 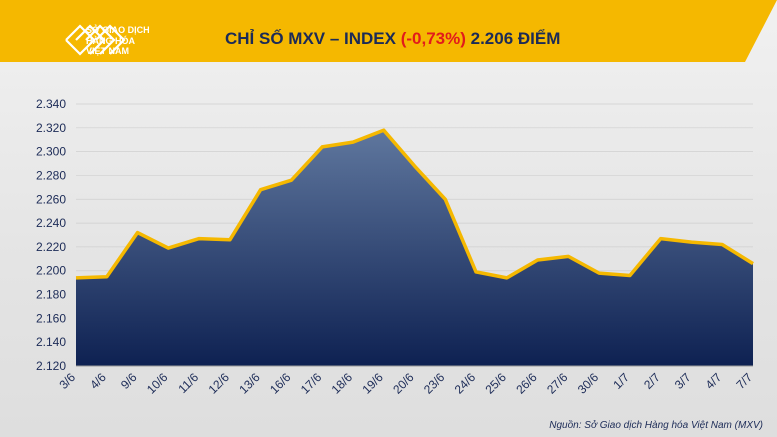 I want to click on x-tick-label: 9/6, so click(x=129, y=381).